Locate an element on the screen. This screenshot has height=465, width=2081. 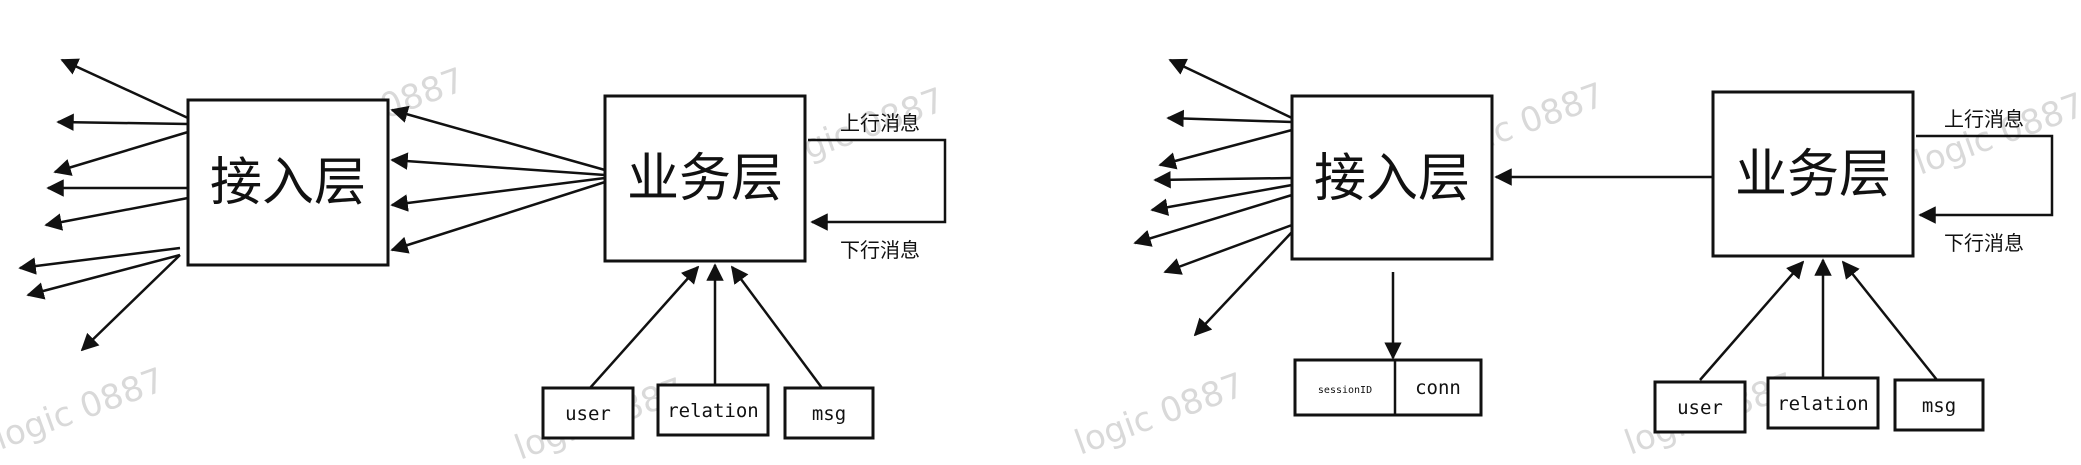
right-client-arrows is located at coordinates (1213, 197).